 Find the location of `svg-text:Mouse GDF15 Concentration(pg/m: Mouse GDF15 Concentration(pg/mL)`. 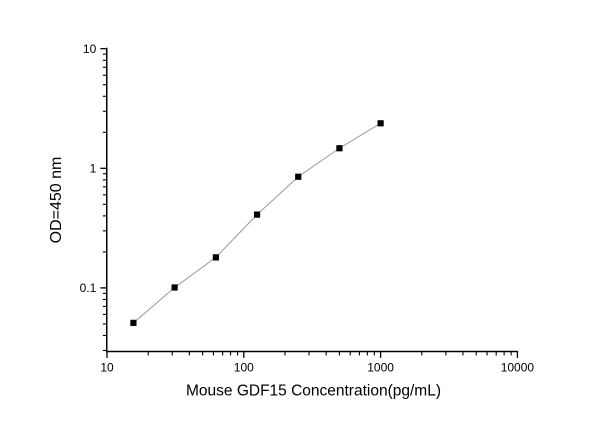

svg-text:Mouse GDF15 Concentration(pg/m: Mouse GDF15 Concentration(pg/mL) is located at coordinates (313, 391).